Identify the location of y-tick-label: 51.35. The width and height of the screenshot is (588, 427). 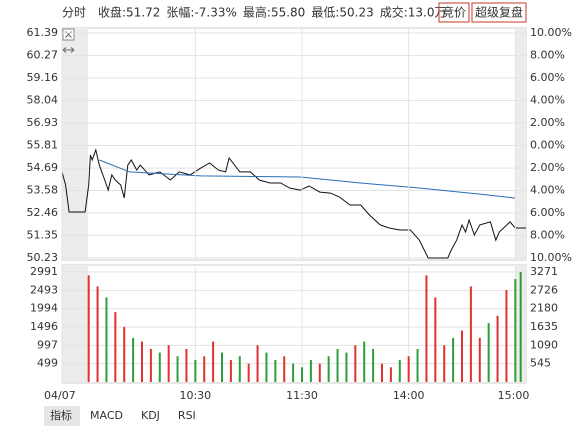
(43, 234).